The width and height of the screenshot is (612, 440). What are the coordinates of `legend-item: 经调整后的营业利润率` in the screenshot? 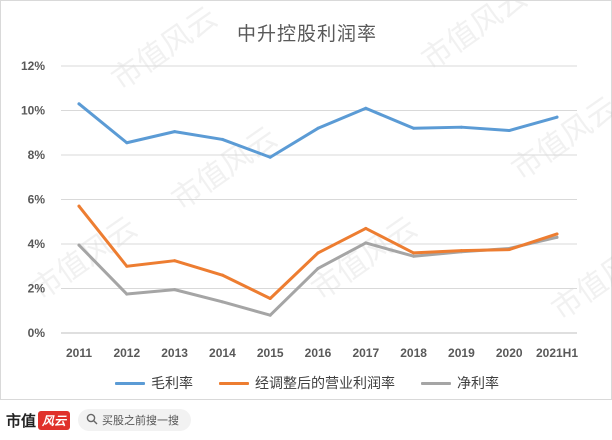 It's located at (307, 383).